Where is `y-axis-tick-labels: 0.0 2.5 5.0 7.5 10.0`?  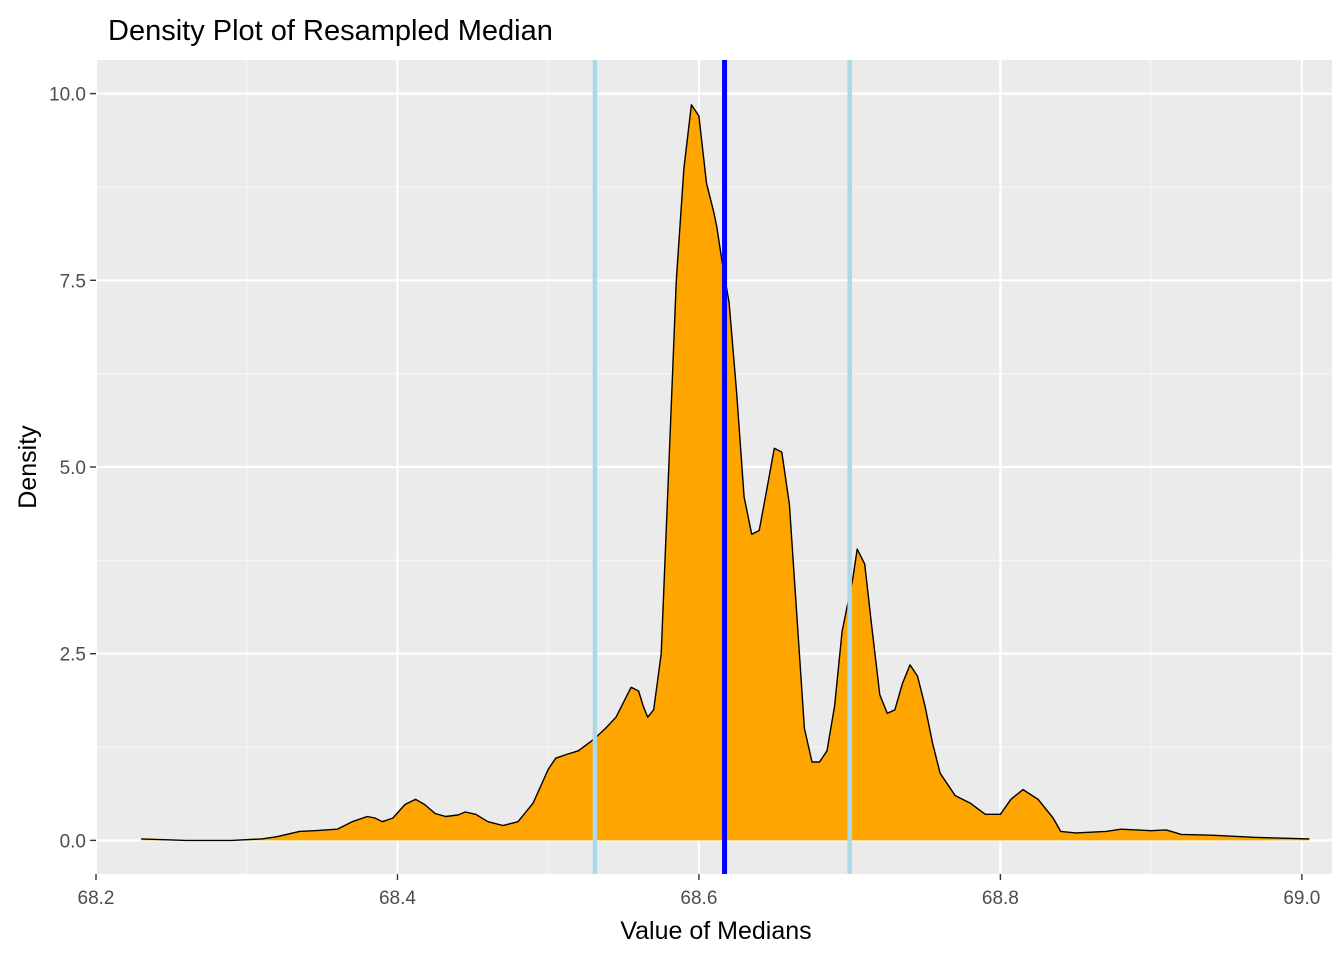
y-axis-tick-labels: 0.0 2.5 5.0 7.5 10.0 is located at coordinates (67, 469).